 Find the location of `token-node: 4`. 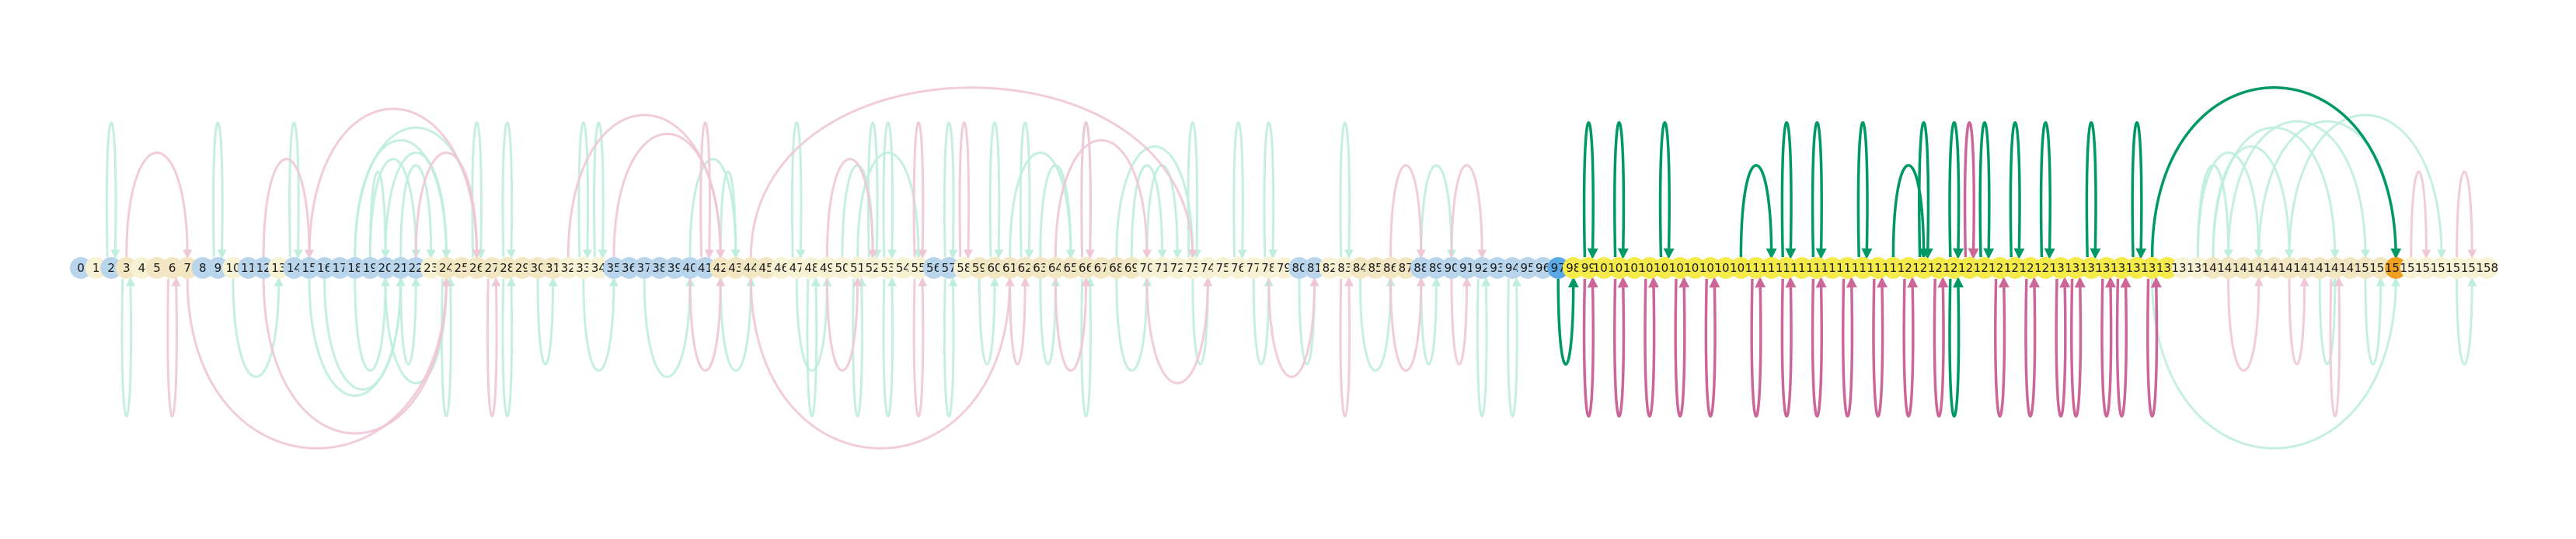

token-node: 4 is located at coordinates (142, 268).